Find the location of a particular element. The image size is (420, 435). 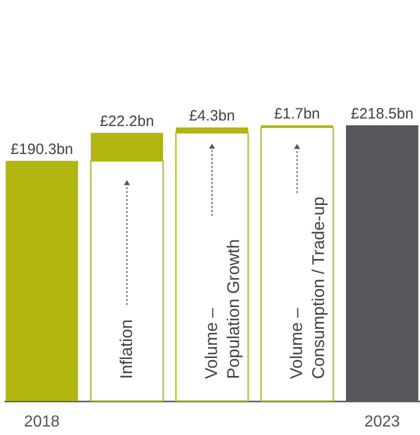

annotation: Volume – Population Growth is located at coordinates (222, 309).